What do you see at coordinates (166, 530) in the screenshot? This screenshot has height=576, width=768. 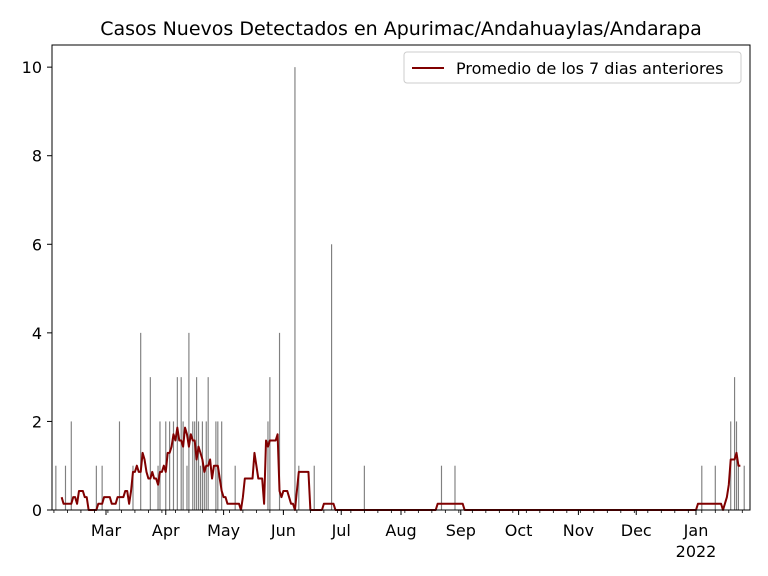 I see `x-tick-label: Apr` at bounding box center [166, 530].